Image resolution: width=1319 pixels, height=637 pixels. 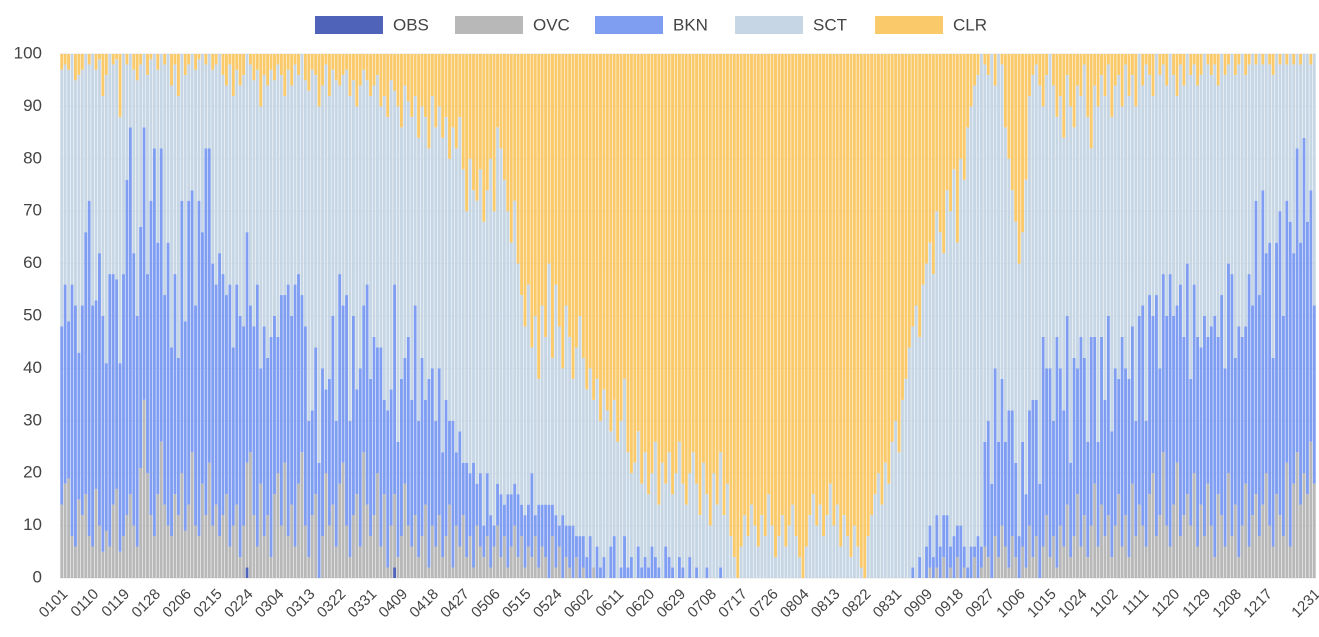 What do you see at coordinates (363, 604) in the screenshot?
I see `x-tick-label: 0331` at bounding box center [363, 604].